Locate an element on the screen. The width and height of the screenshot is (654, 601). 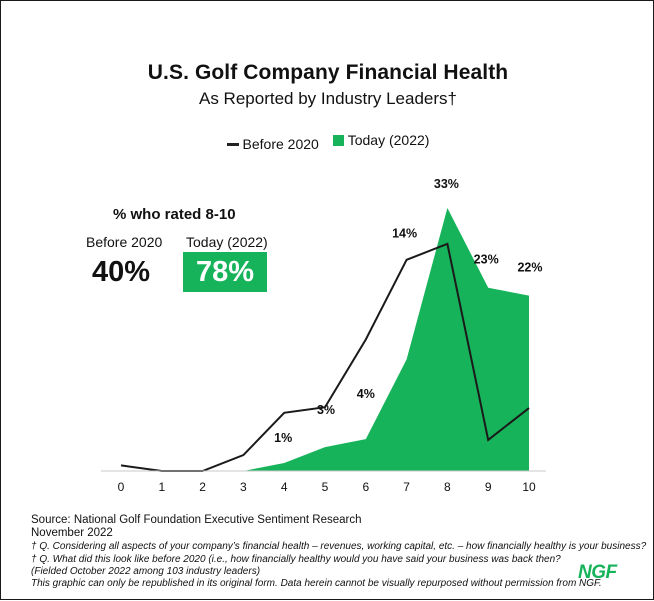
chart-title: U.S. Golf Company Financial Health is located at coordinates (328, 72).